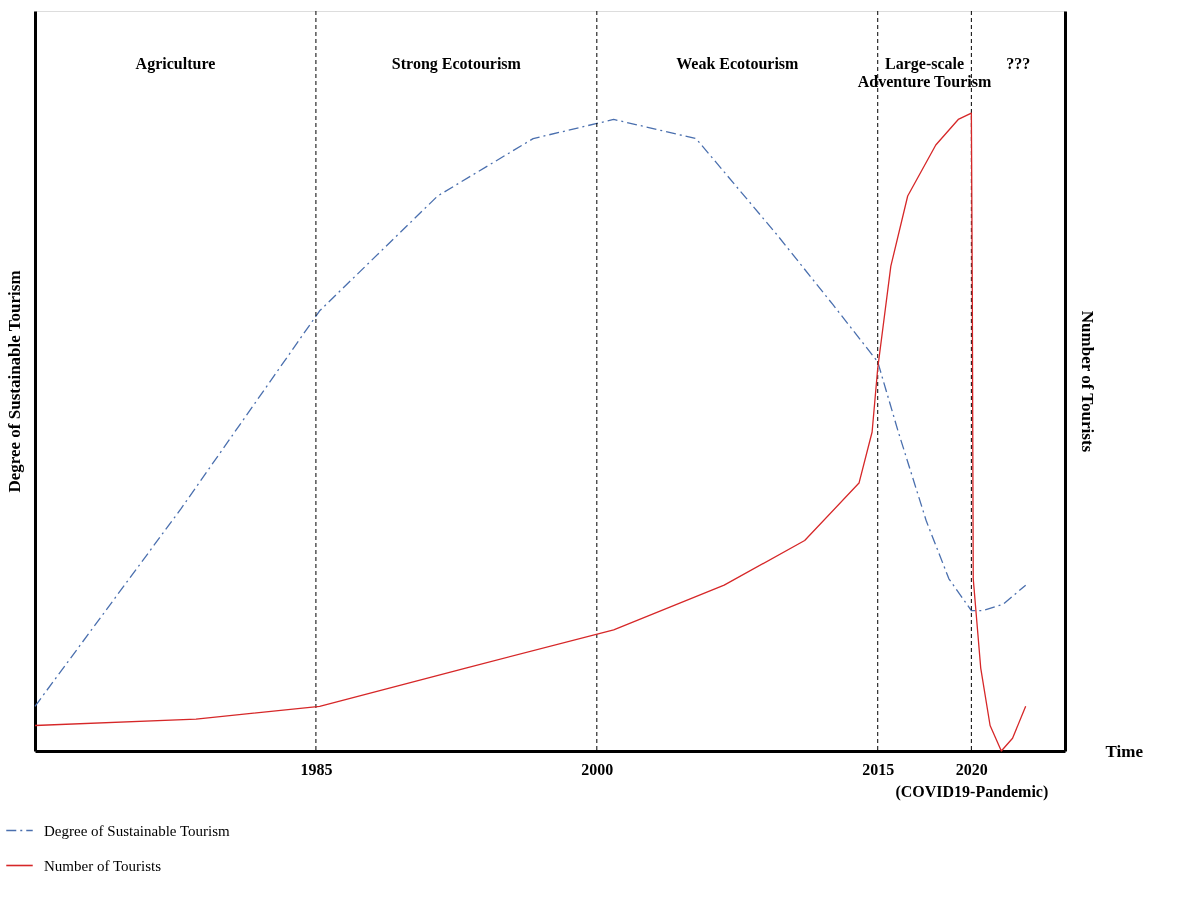 This screenshot has height=899, width=1192. I want to click on text: Large-scale Adventure Tourism, so click(924, 72).